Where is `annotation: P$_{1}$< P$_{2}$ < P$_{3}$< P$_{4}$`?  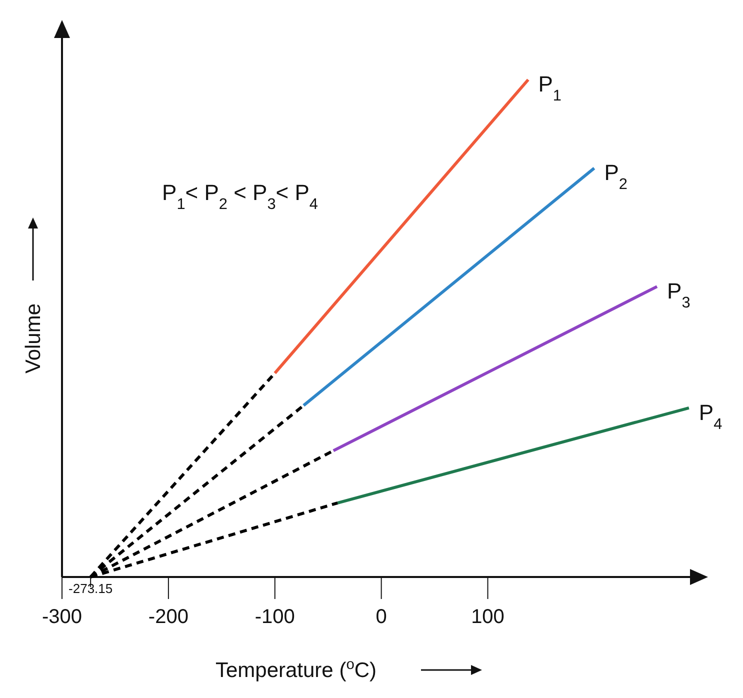 annotation: P$_{1}$< P$_{2}$ < P$_{3}$< P$_{4}$ is located at coordinates (240, 196).